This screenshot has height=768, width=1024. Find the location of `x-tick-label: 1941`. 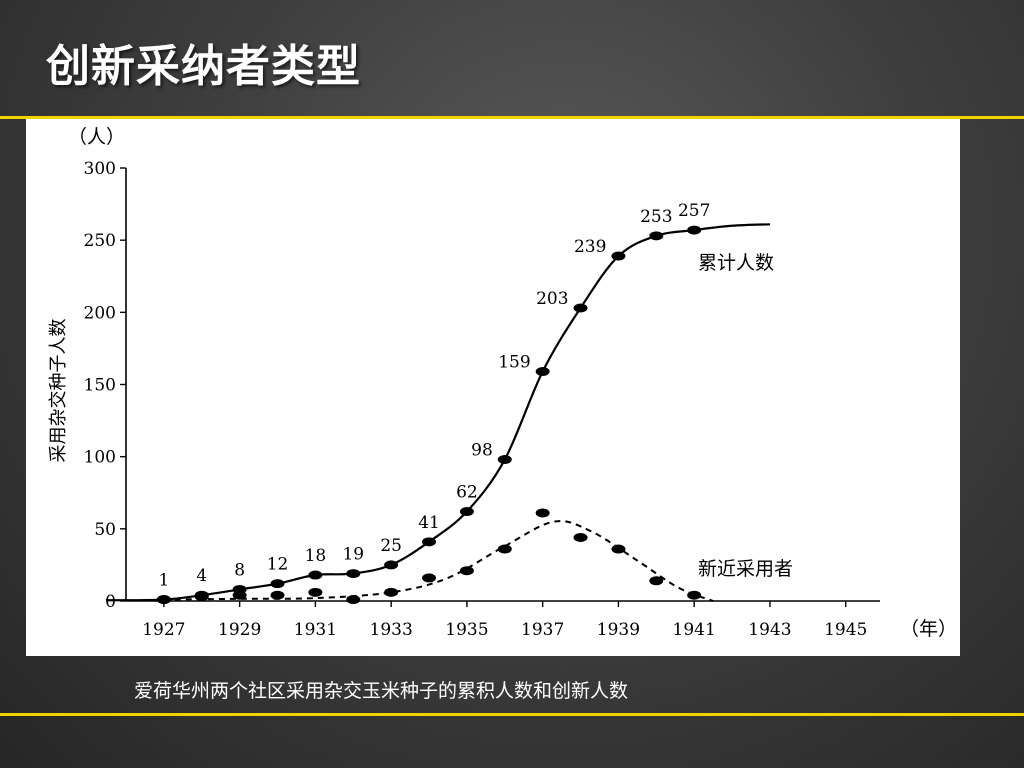

x-tick-label: 1941 is located at coordinates (694, 630).